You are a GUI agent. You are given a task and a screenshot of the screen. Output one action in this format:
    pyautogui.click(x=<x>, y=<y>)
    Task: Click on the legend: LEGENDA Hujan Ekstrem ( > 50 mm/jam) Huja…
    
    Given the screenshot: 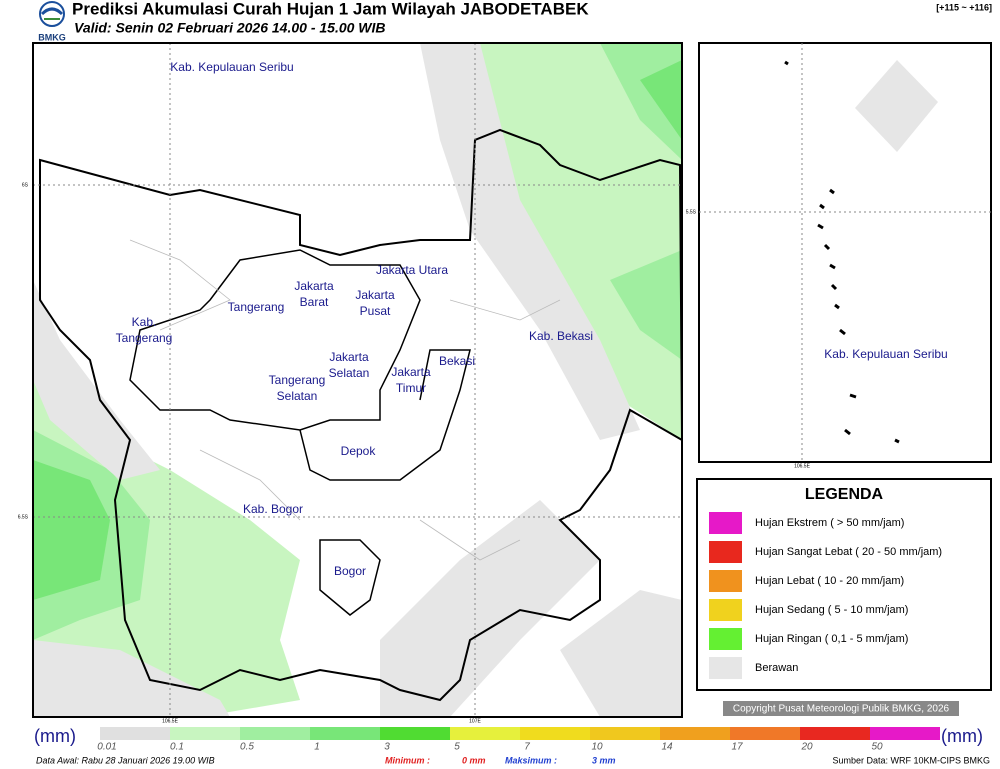 What is the action you would take?
    pyautogui.click(x=844, y=584)
    